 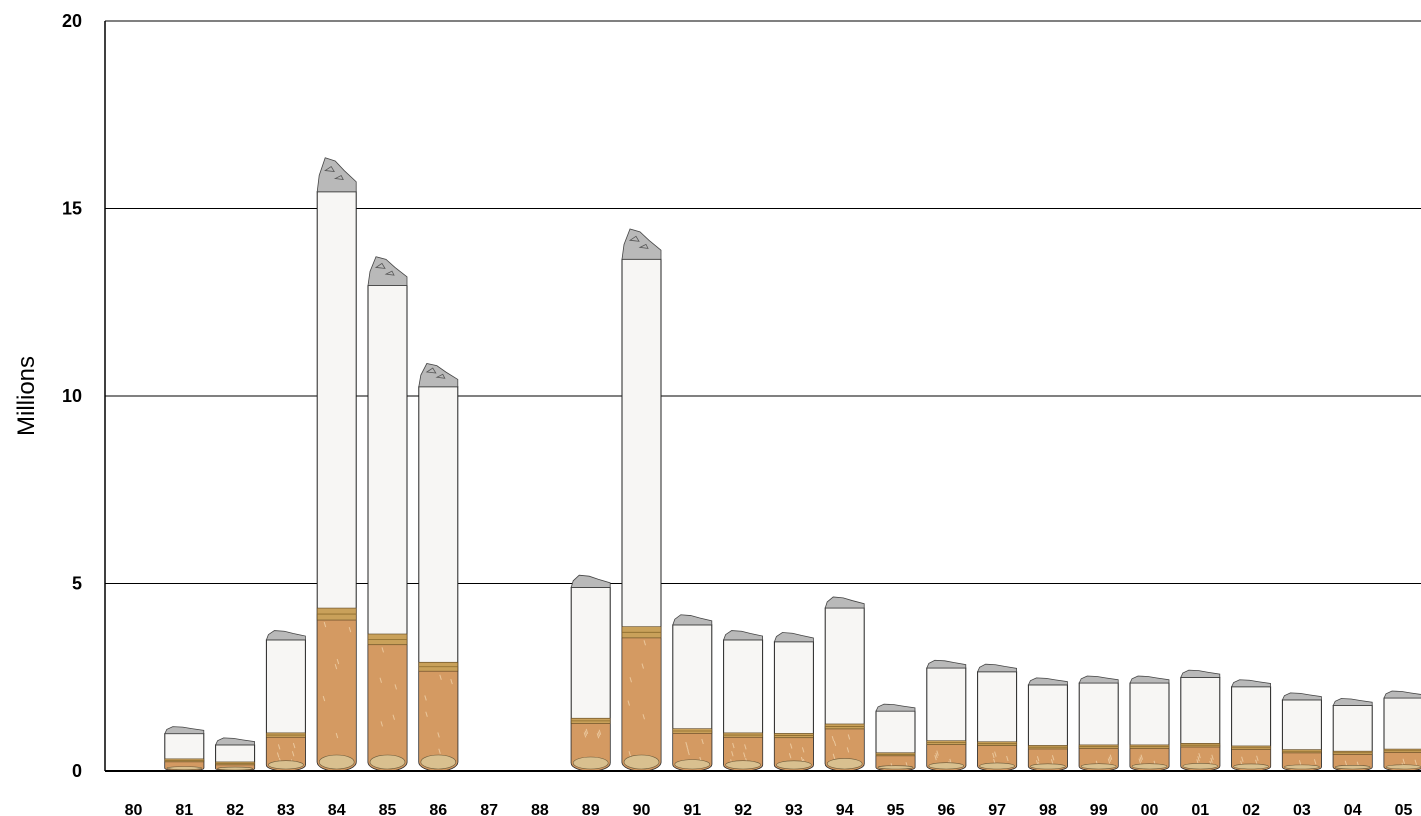 I want to click on x-tick-label: 95, so click(x=896, y=809).